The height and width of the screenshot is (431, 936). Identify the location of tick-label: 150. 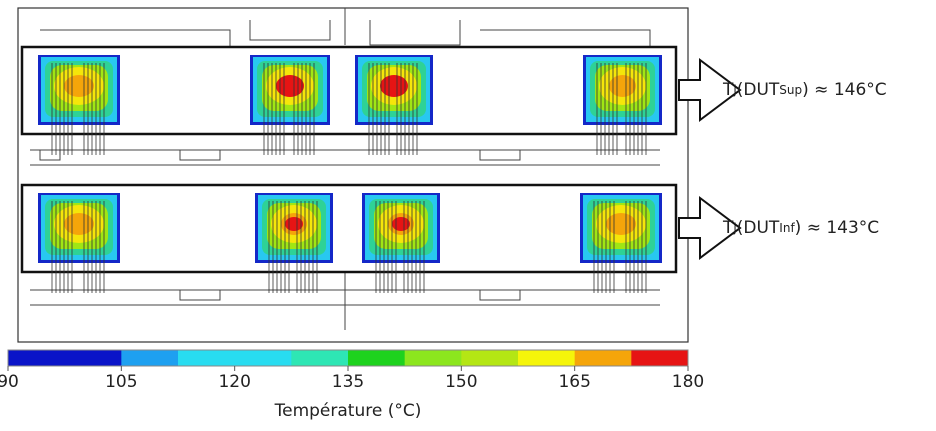
(461, 382).